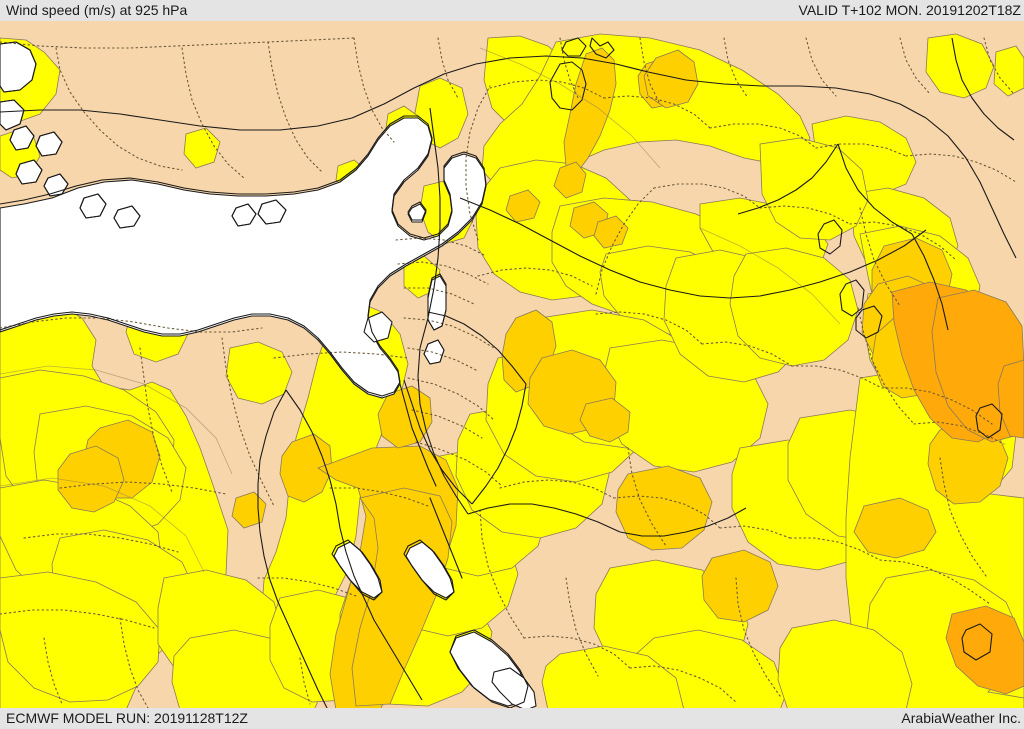  What do you see at coordinates (97, 10) in the screenshot?
I see `page-title: Wind speed (m/s) at 925 hPa` at bounding box center [97, 10].